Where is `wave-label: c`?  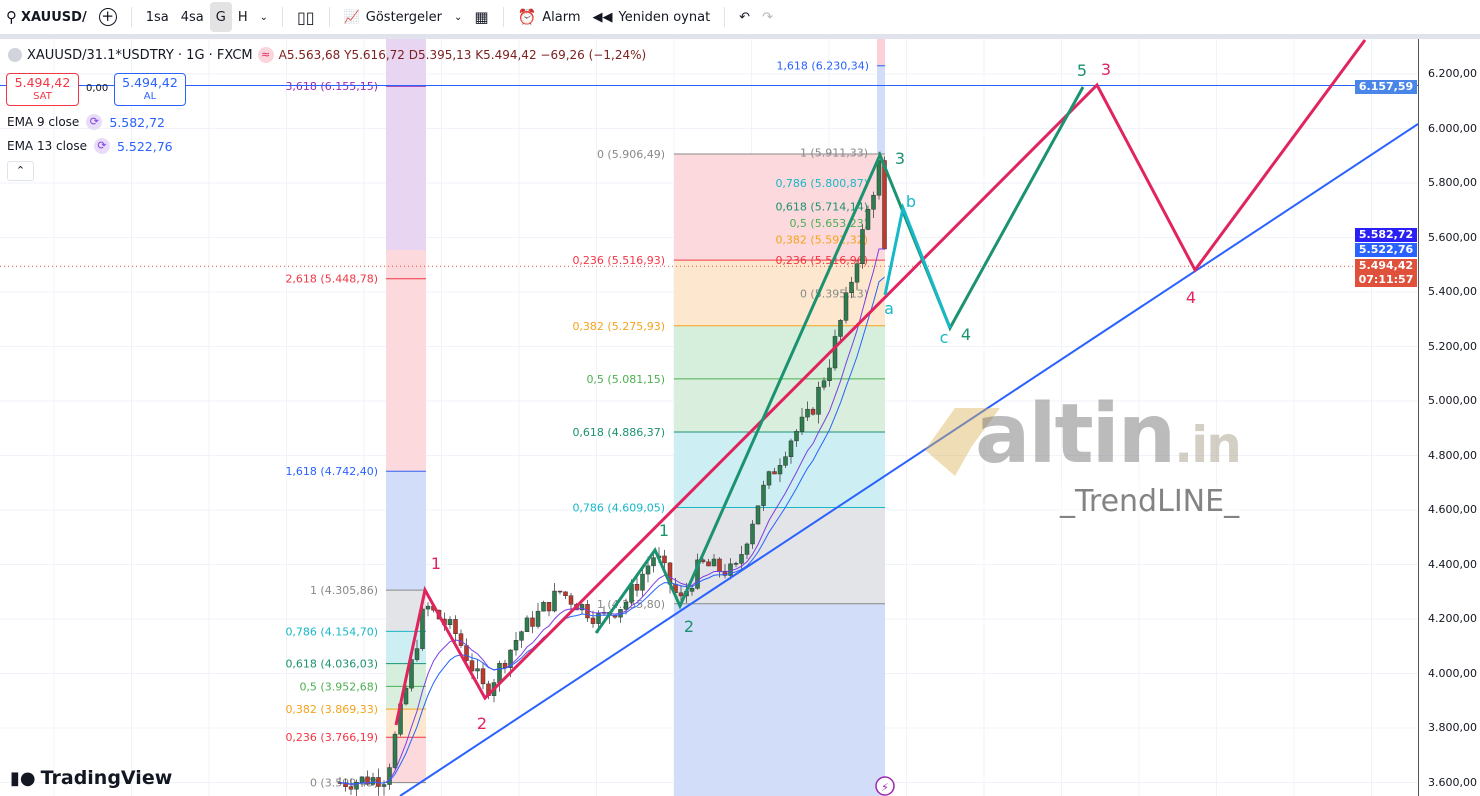 wave-label: c is located at coordinates (944, 337).